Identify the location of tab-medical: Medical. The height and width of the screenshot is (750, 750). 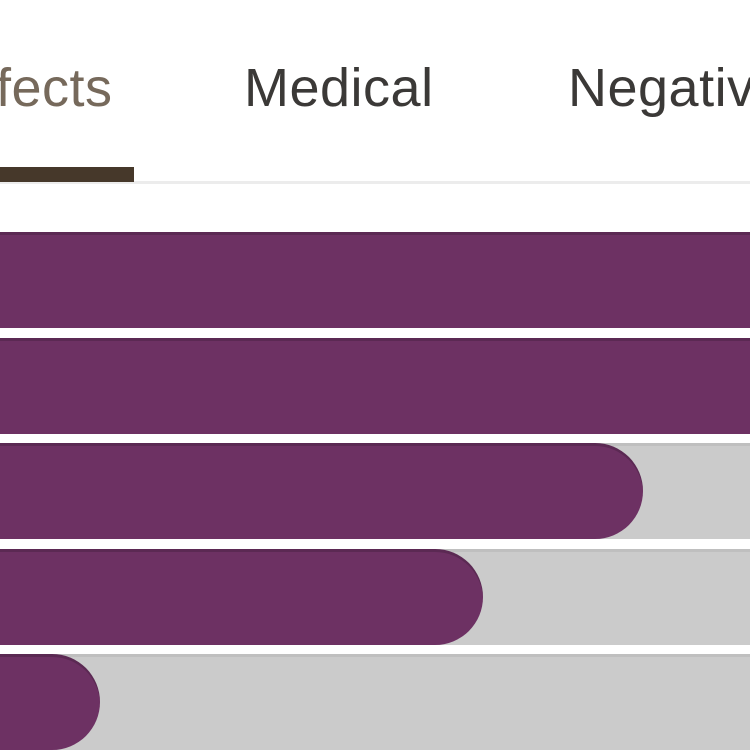
(339, 88).